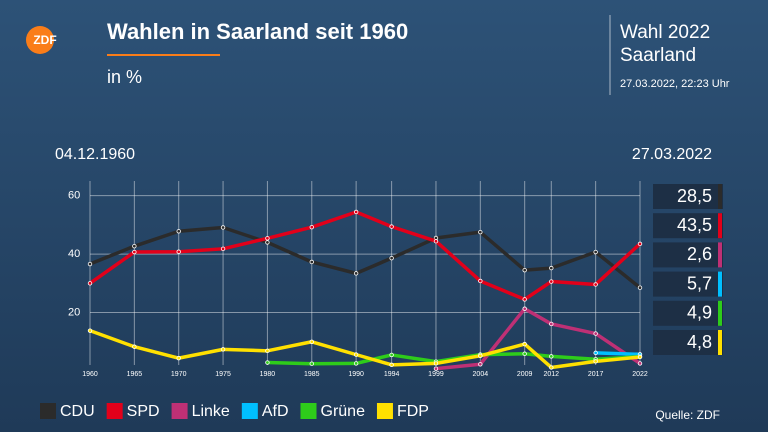 Image resolution: width=768 pixels, height=432 pixels. I want to click on result-label: 4,8, so click(699, 342).